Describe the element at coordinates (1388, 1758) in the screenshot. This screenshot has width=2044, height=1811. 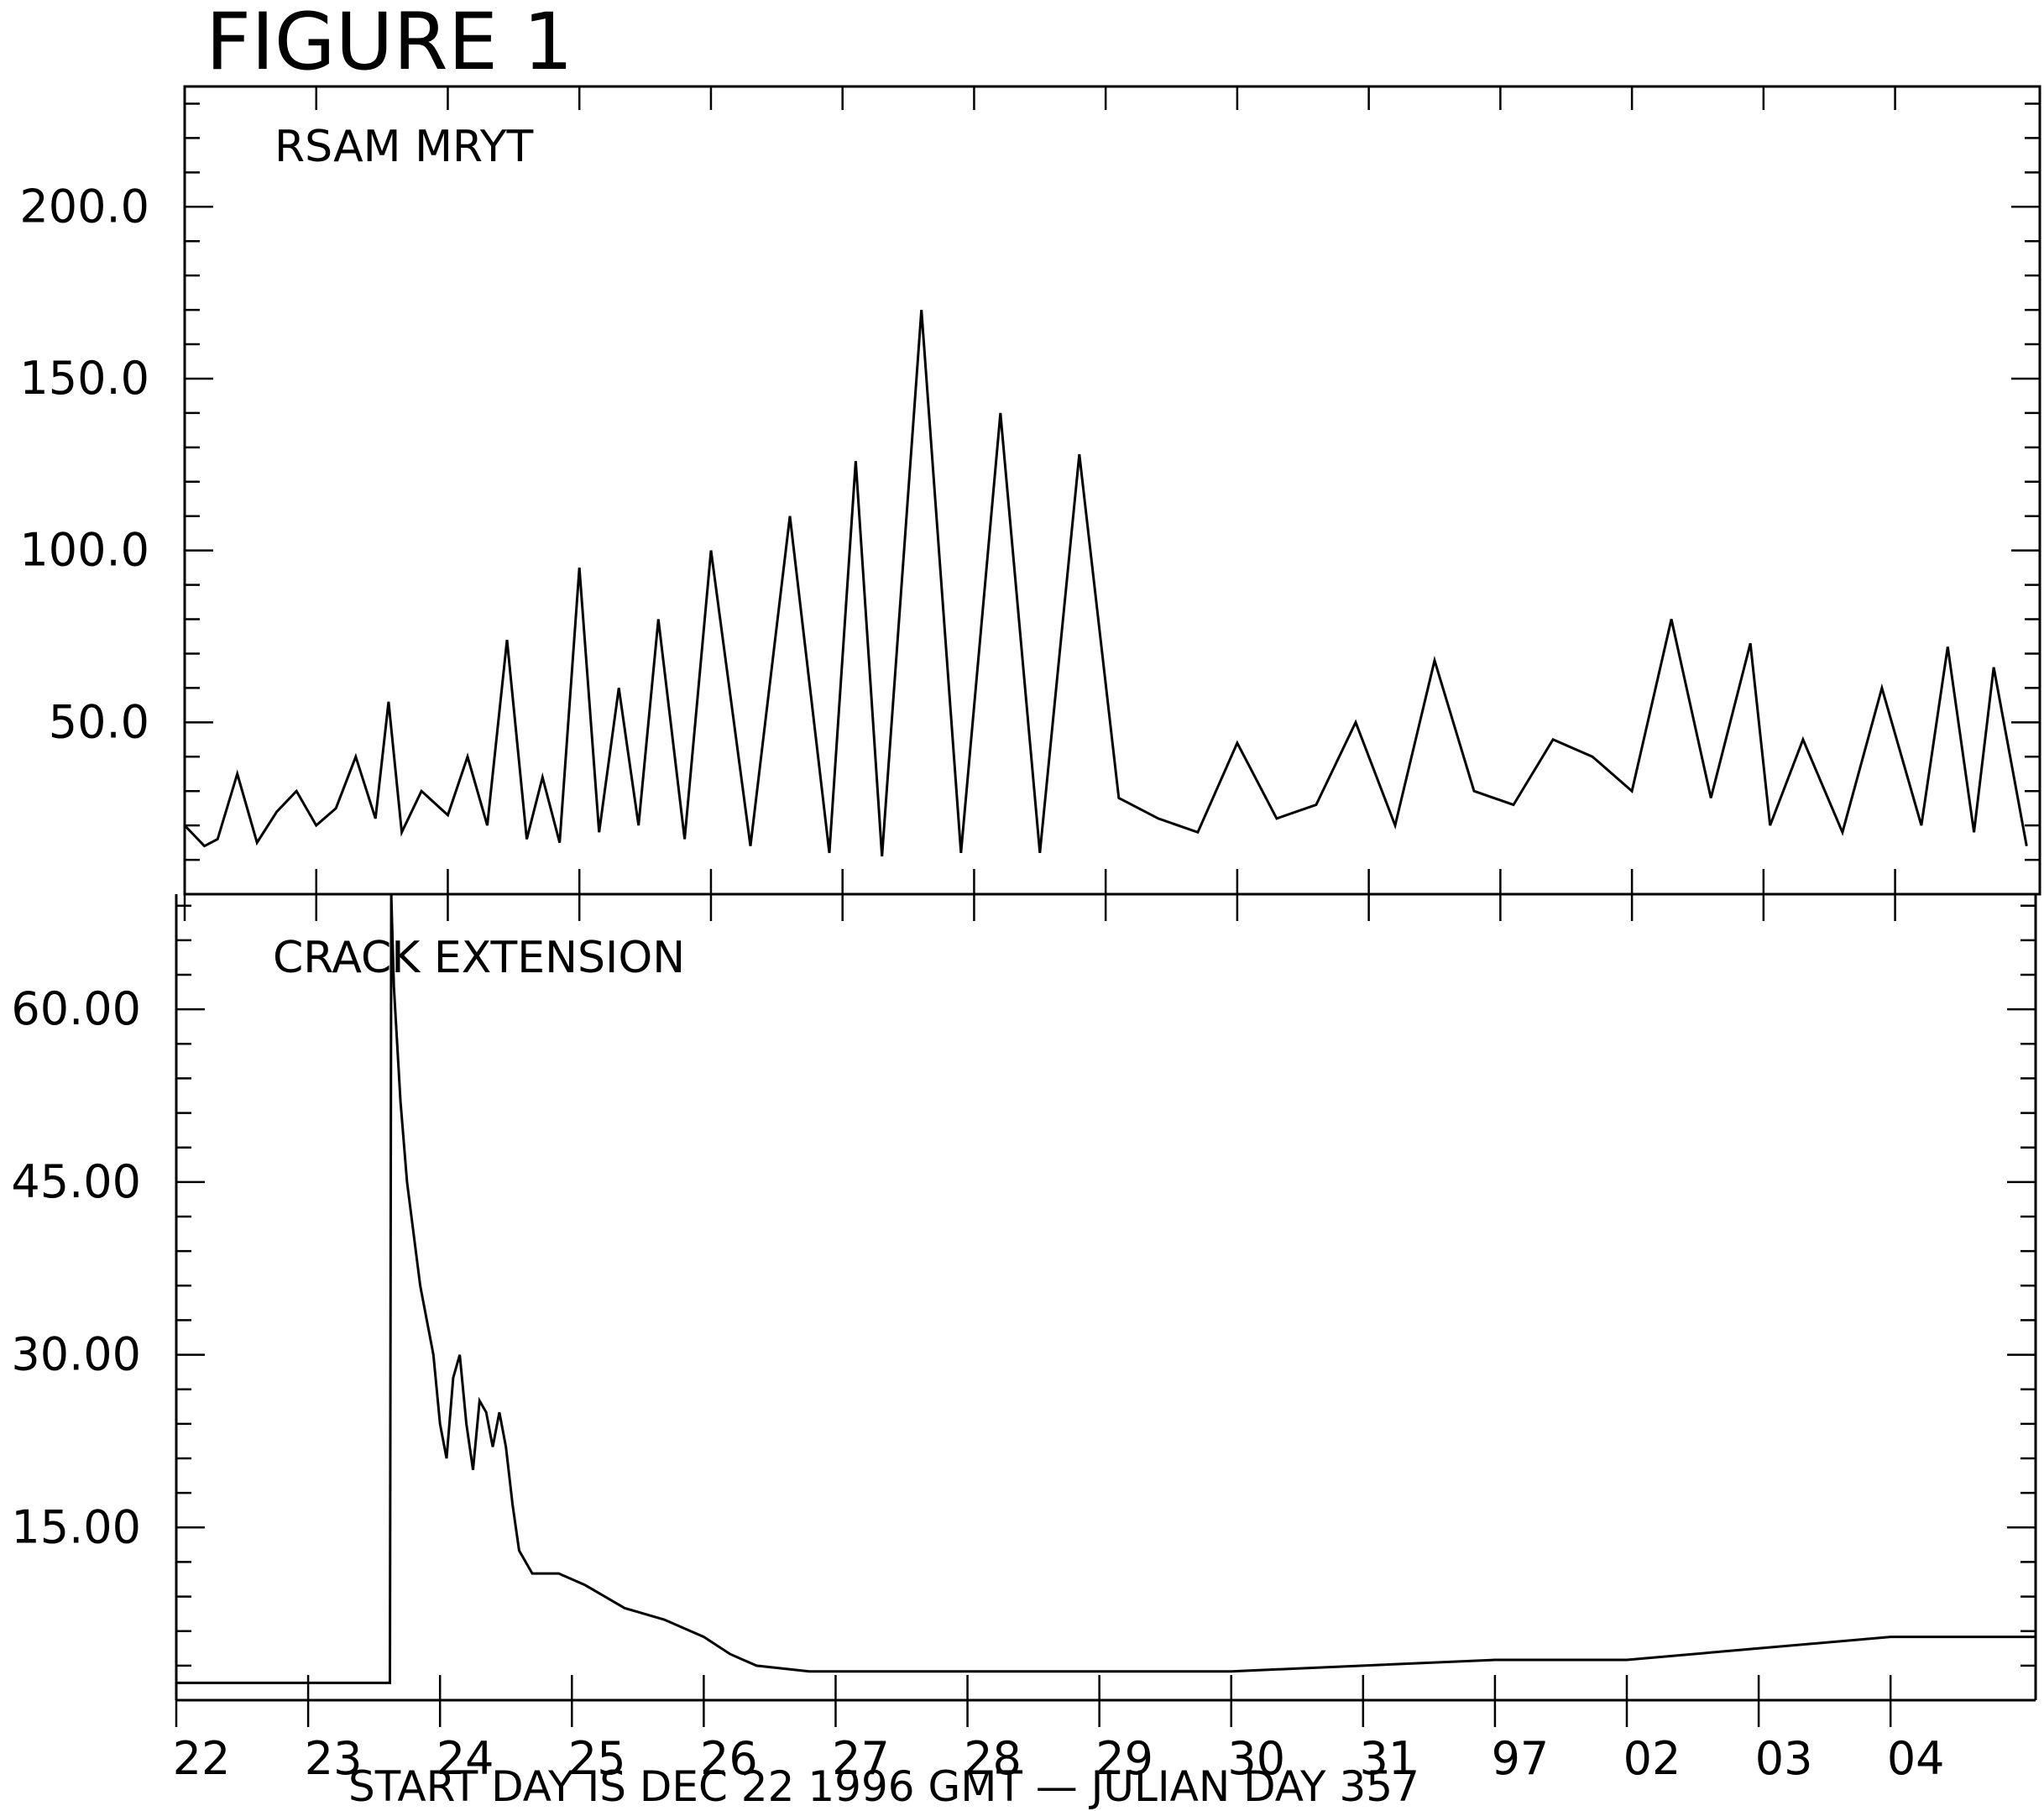
I see `x-tick-label: 31` at that location.